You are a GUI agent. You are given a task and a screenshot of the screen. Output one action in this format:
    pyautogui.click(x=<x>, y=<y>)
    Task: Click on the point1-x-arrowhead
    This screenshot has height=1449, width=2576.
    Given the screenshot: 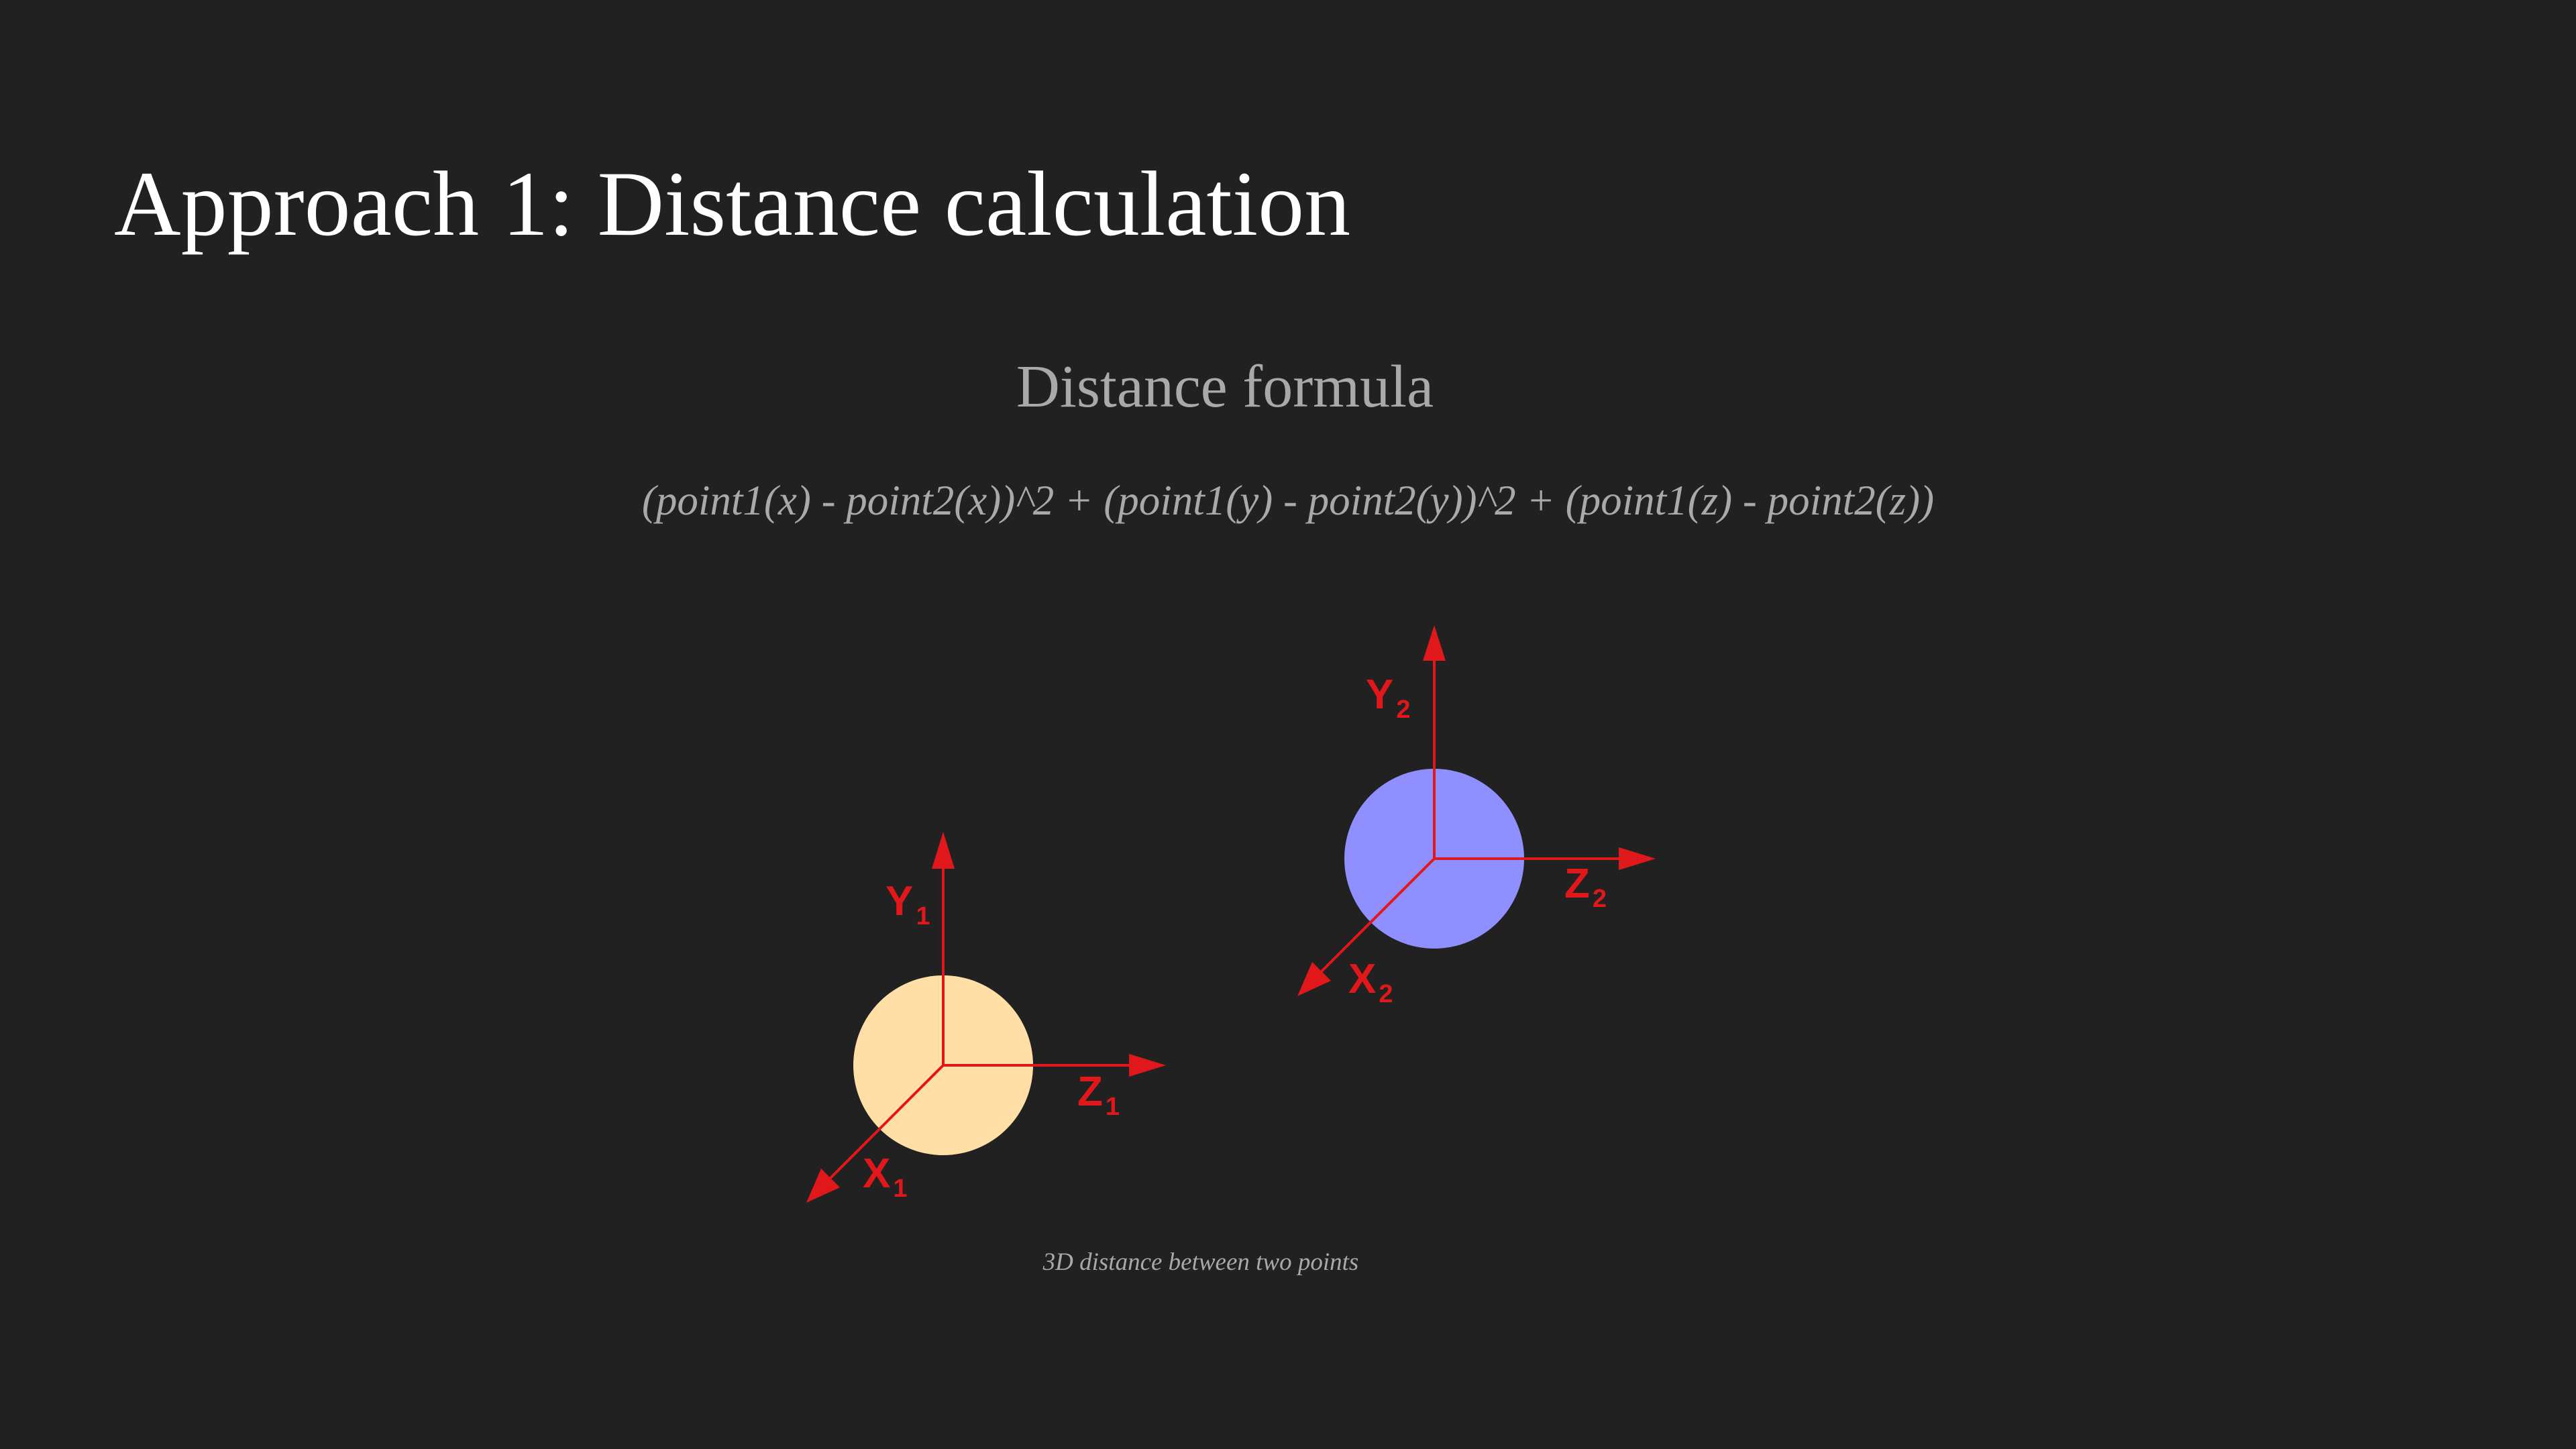 What is the action you would take?
    pyautogui.click(x=823, y=1186)
    